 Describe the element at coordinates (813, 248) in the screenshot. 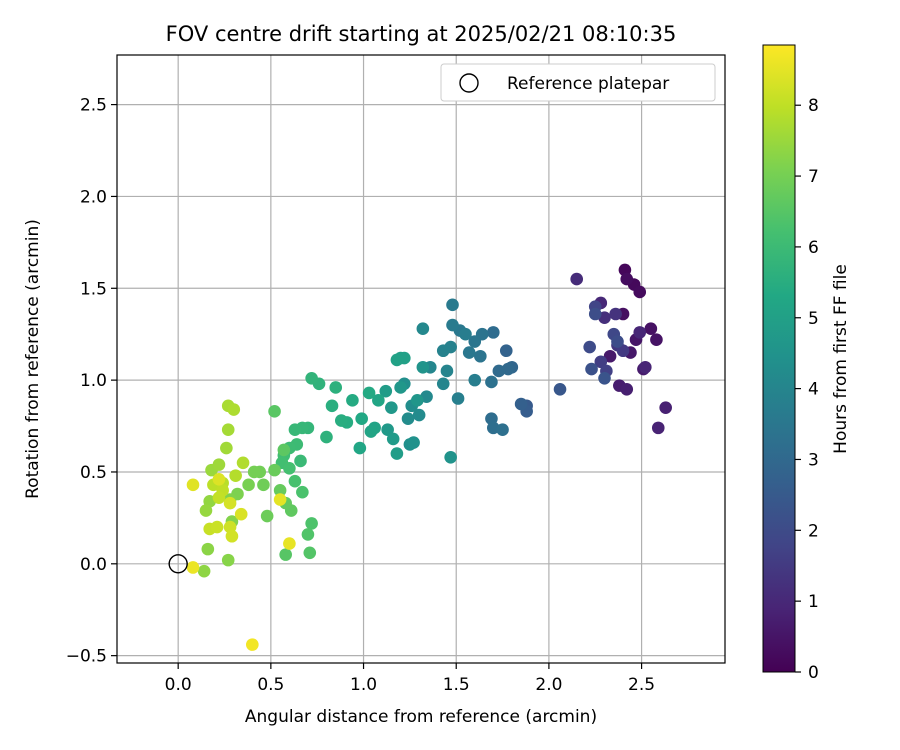

I see `colorbar-tick-label: 6` at that location.